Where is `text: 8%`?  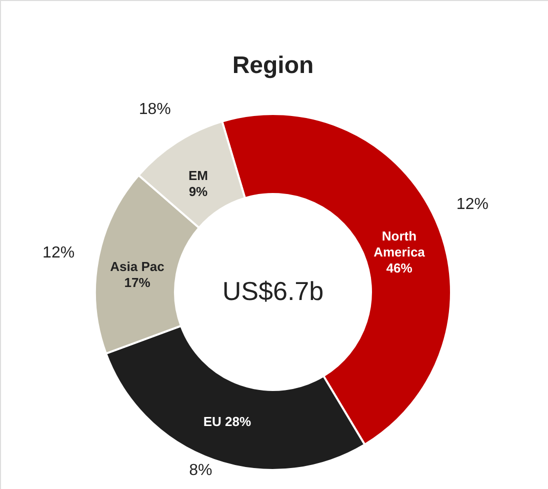 text: 8% is located at coordinates (200, 470).